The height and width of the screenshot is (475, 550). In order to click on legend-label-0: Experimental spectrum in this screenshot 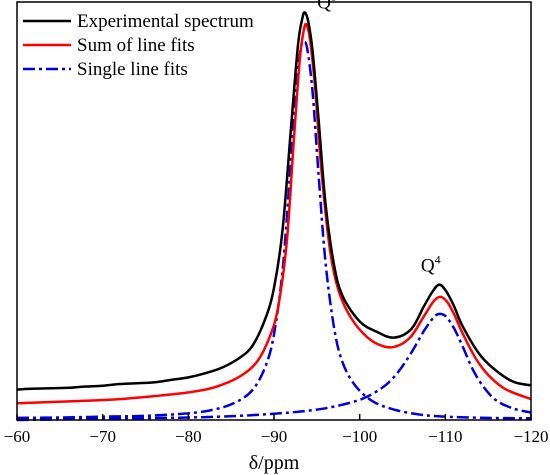, I will do `click(165, 21)`.